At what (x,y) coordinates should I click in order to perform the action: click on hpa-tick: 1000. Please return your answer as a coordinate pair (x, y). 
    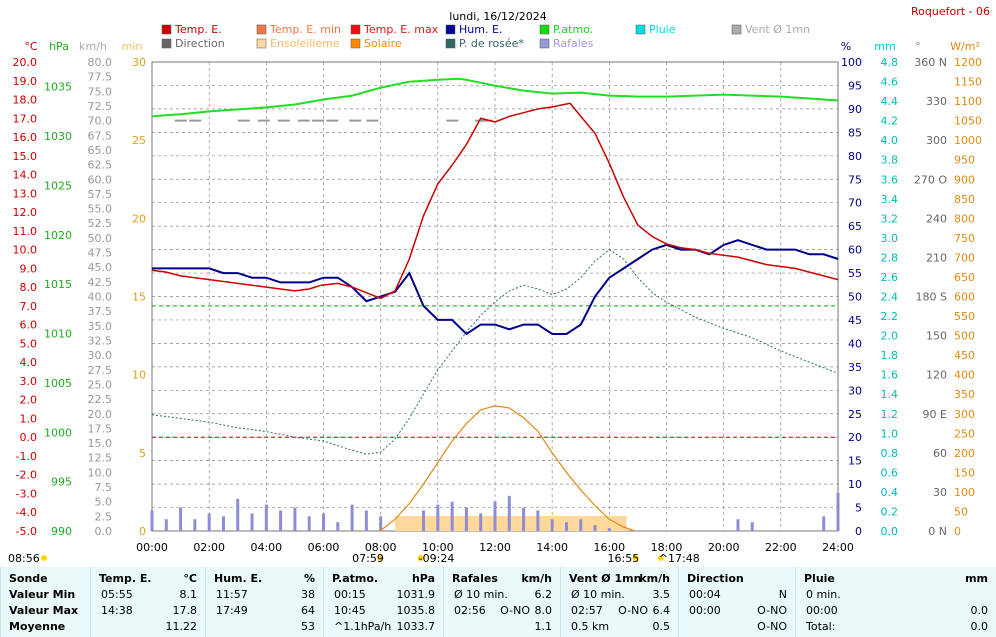
    Looking at the image, I should click on (58, 432).